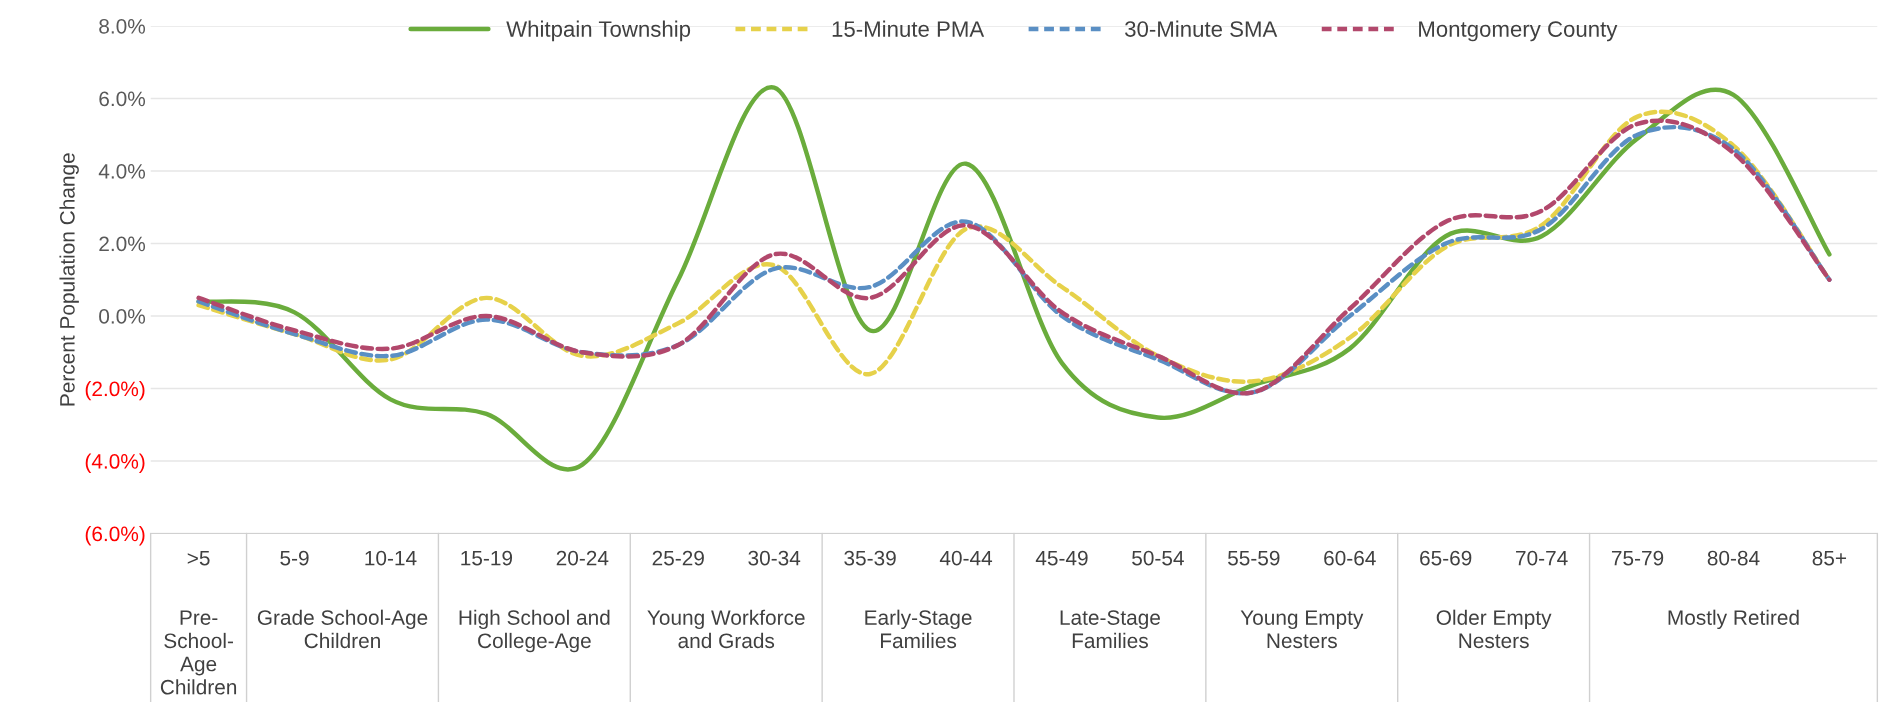 This screenshot has width=1883, height=702. What do you see at coordinates (1446, 558) in the screenshot?
I see `x-tick-label: 65-69` at bounding box center [1446, 558].